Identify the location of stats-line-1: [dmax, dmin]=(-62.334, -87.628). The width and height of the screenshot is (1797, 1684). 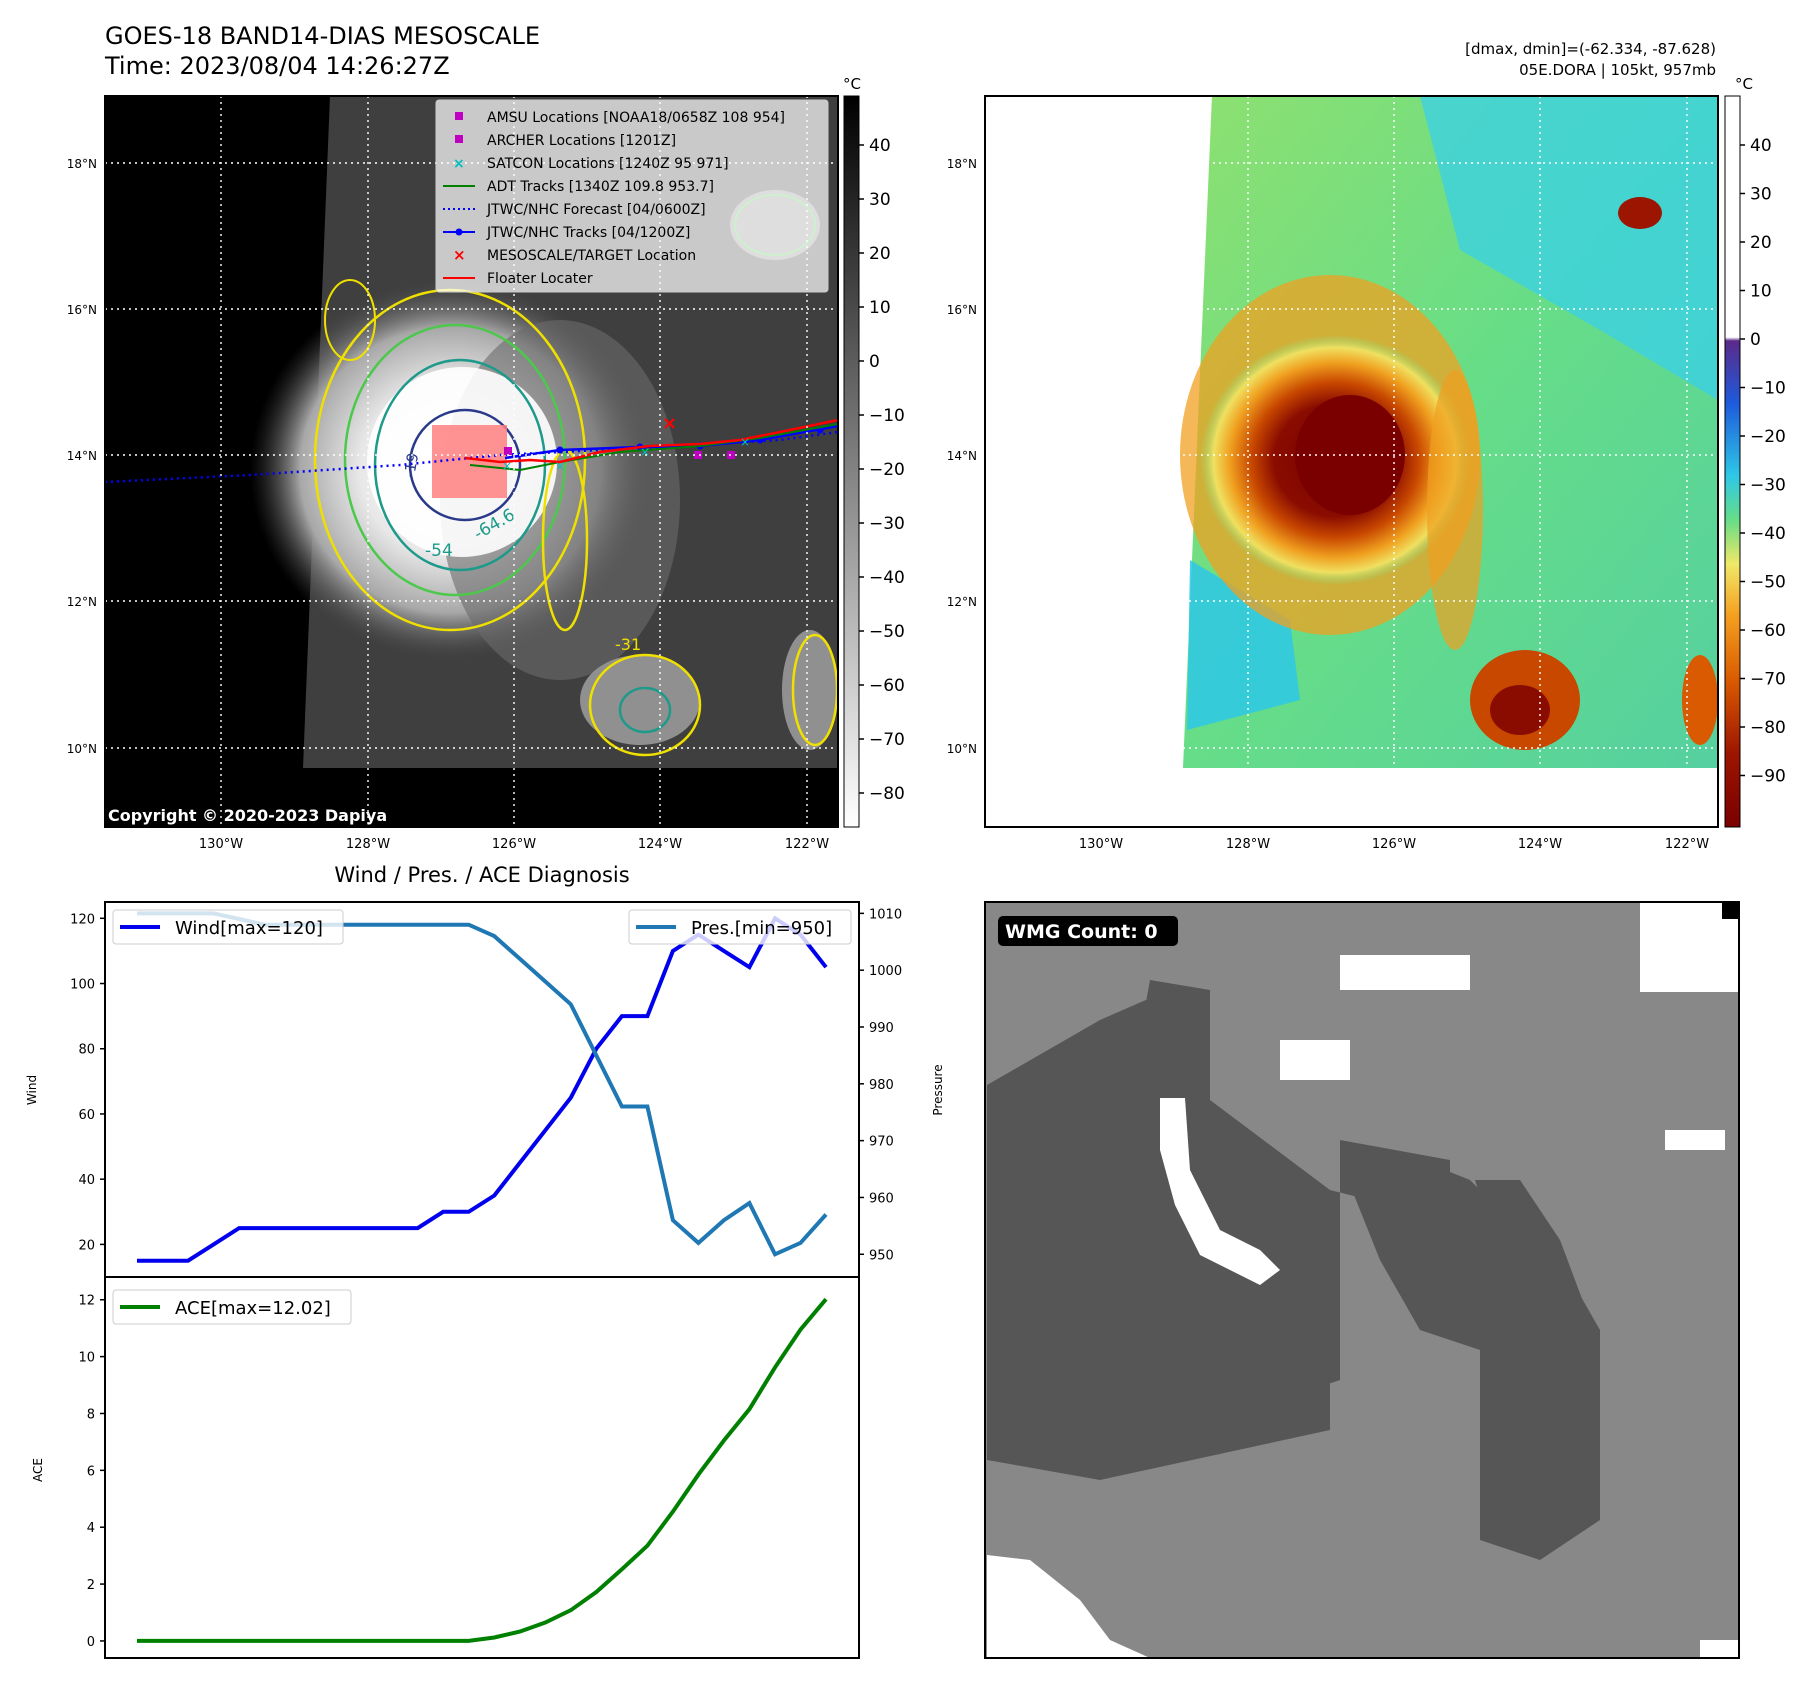
(1590, 49).